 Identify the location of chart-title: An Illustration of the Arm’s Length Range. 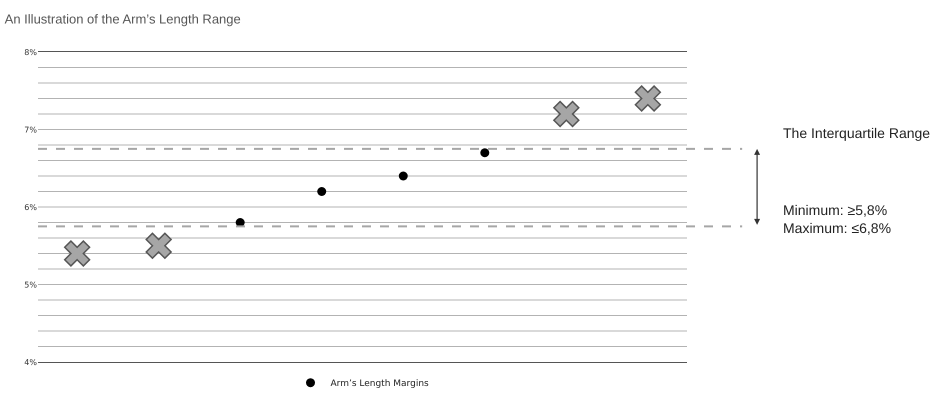
(122, 18).